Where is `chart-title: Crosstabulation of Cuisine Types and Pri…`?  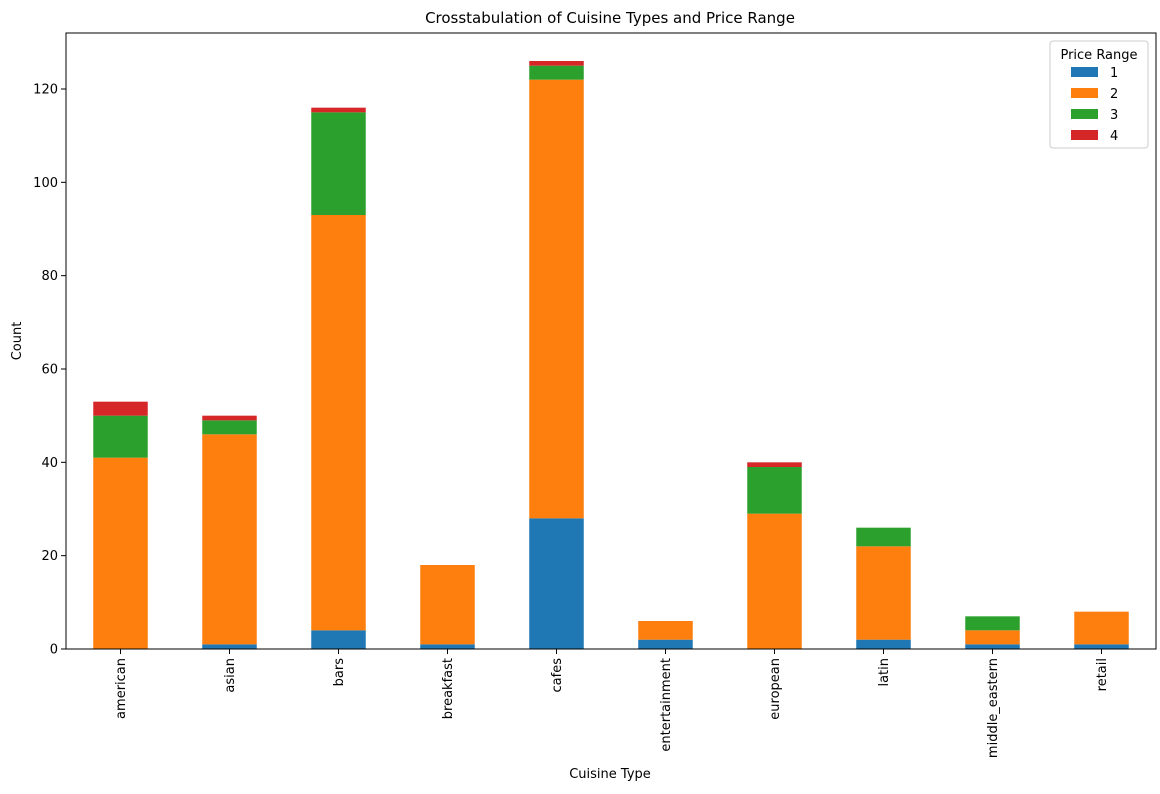
chart-title: Crosstabulation of Cuisine Types and Pri… is located at coordinates (610, 18).